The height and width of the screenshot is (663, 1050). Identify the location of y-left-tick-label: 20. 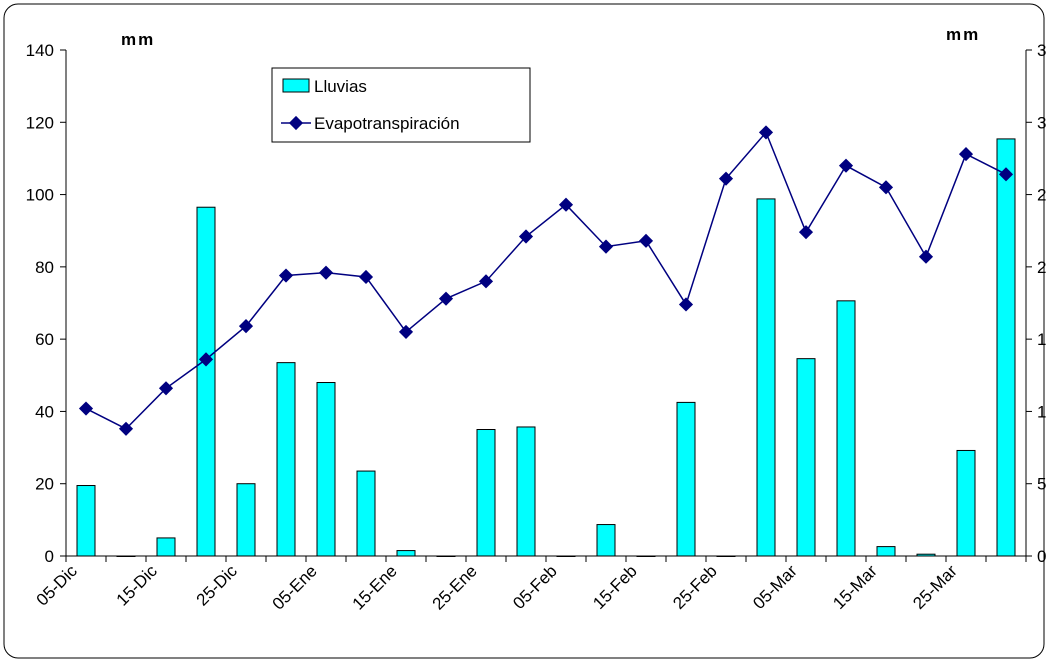
(44, 484).